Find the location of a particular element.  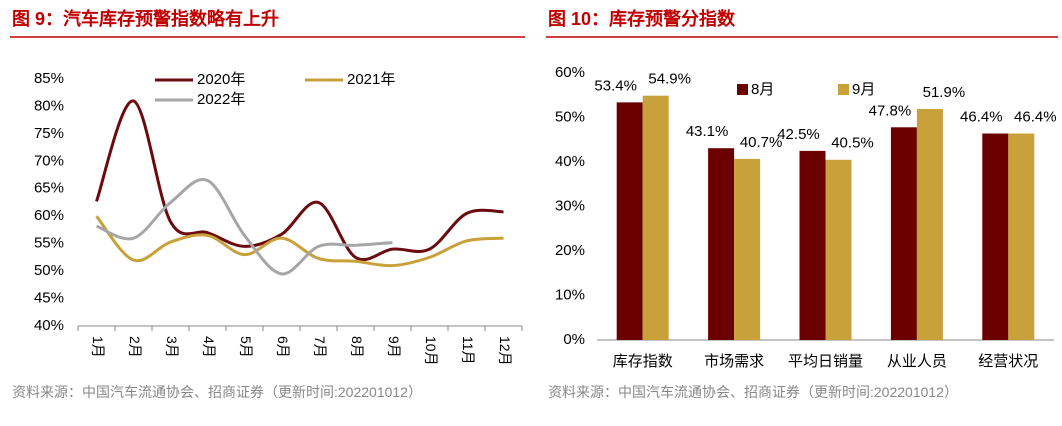

value-label: 40.5% is located at coordinates (852, 143).